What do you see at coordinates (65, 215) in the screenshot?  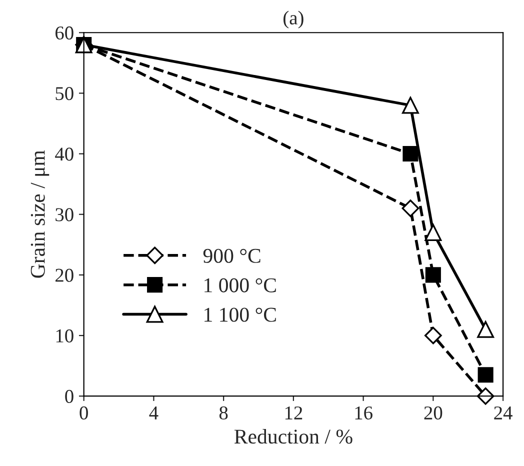 I see `y-tick-label: 30` at bounding box center [65, 215].